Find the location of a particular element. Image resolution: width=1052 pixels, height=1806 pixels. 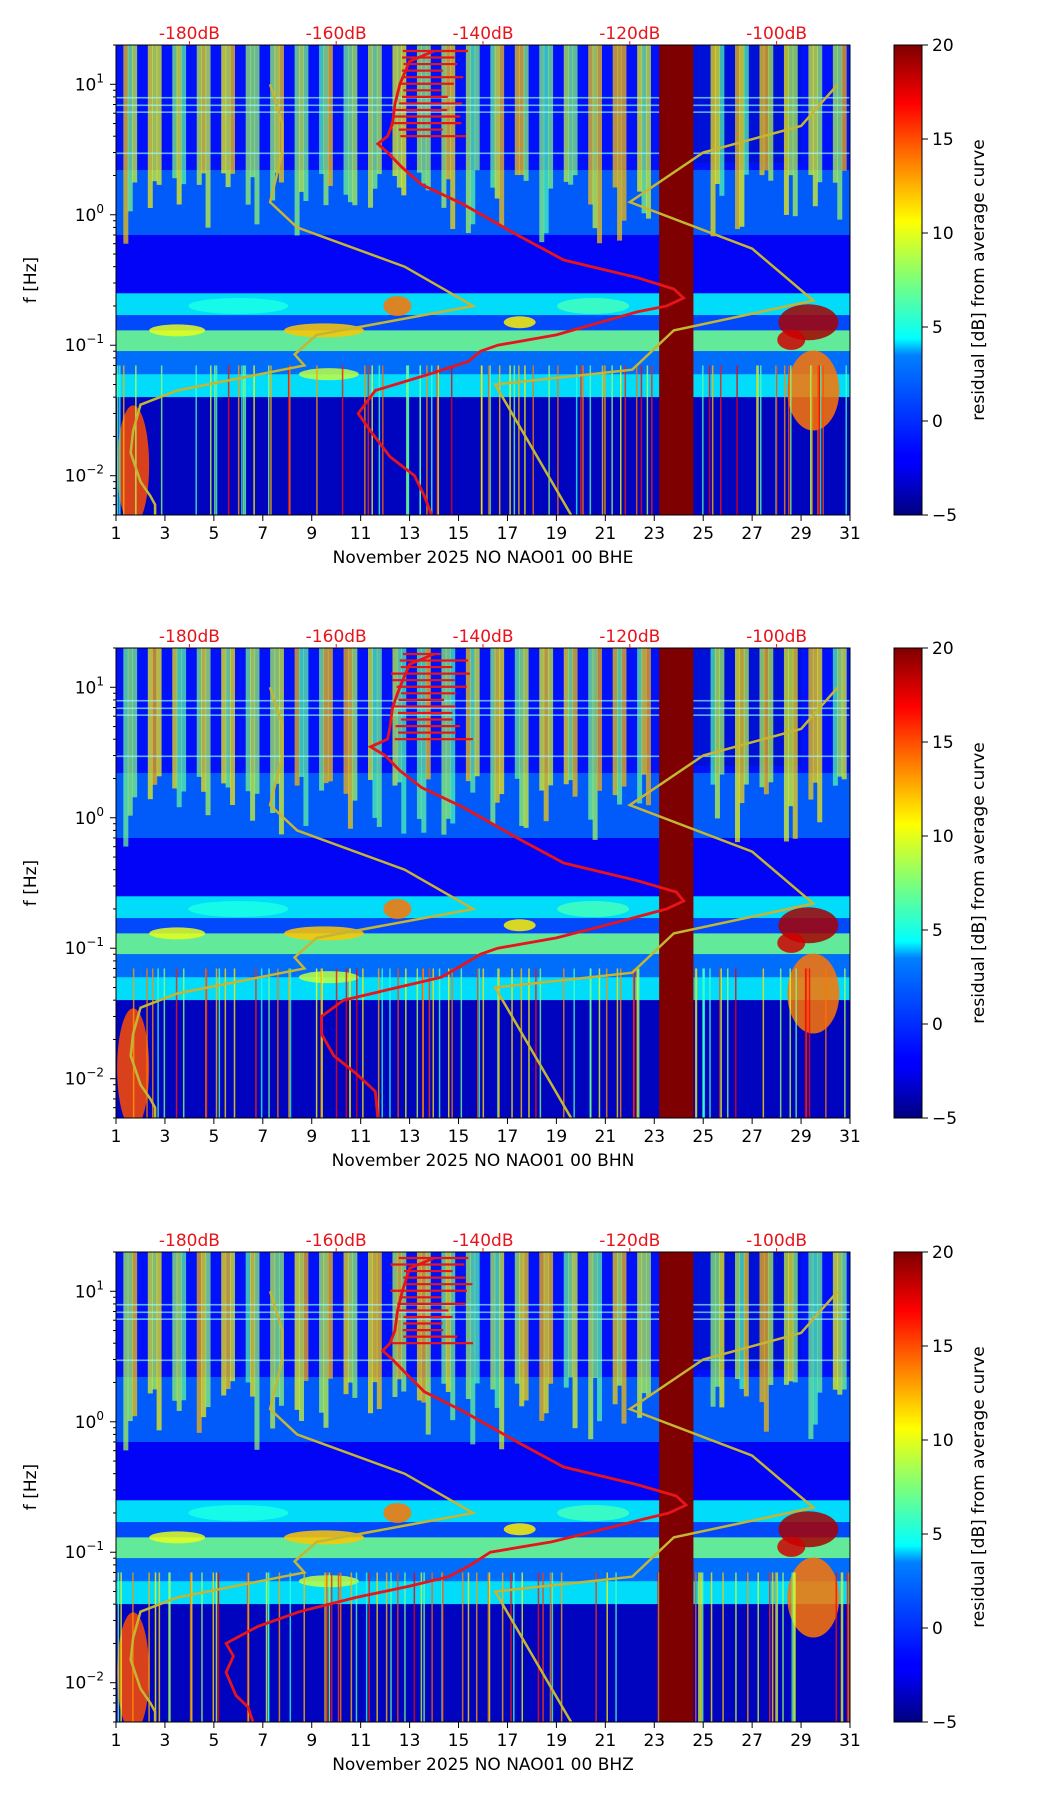

colorbar-tick-label: 5 is located at coordinates (937, 931).